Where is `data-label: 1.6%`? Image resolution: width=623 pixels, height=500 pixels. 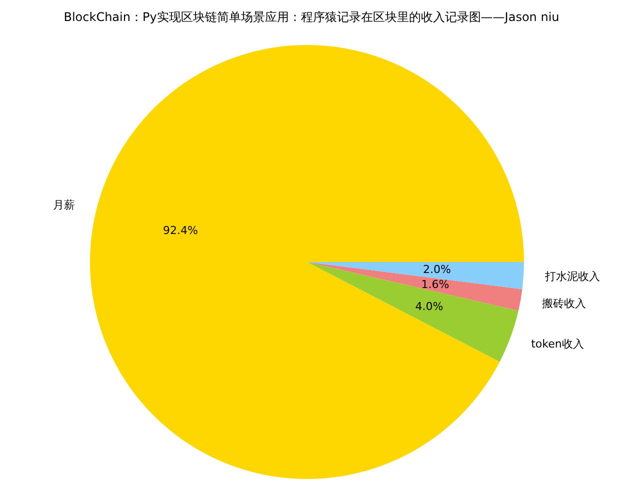
data-label: 1.6% is located at coordinates (435, 284).